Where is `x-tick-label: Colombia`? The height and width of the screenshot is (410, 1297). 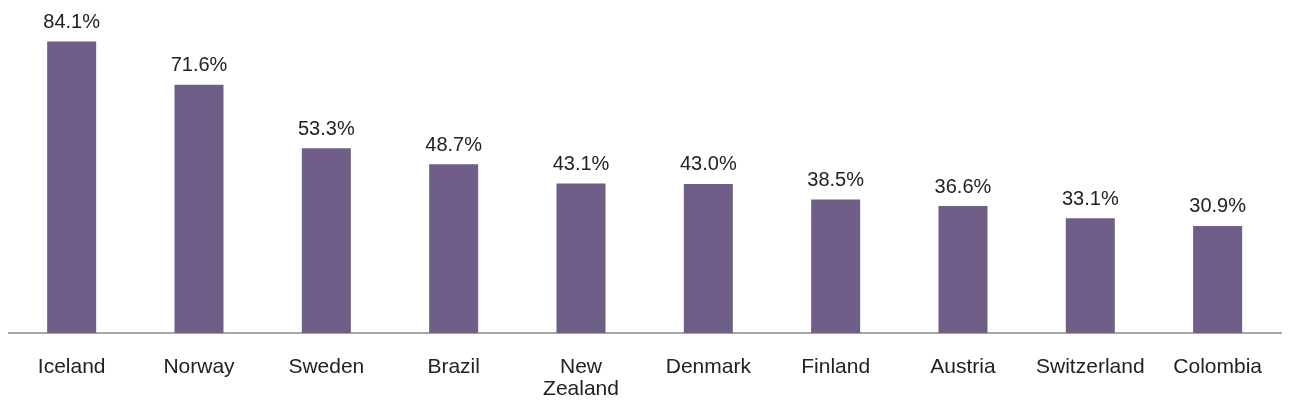
x-tick-label: Colombia is located at coordinates (1218, 365).